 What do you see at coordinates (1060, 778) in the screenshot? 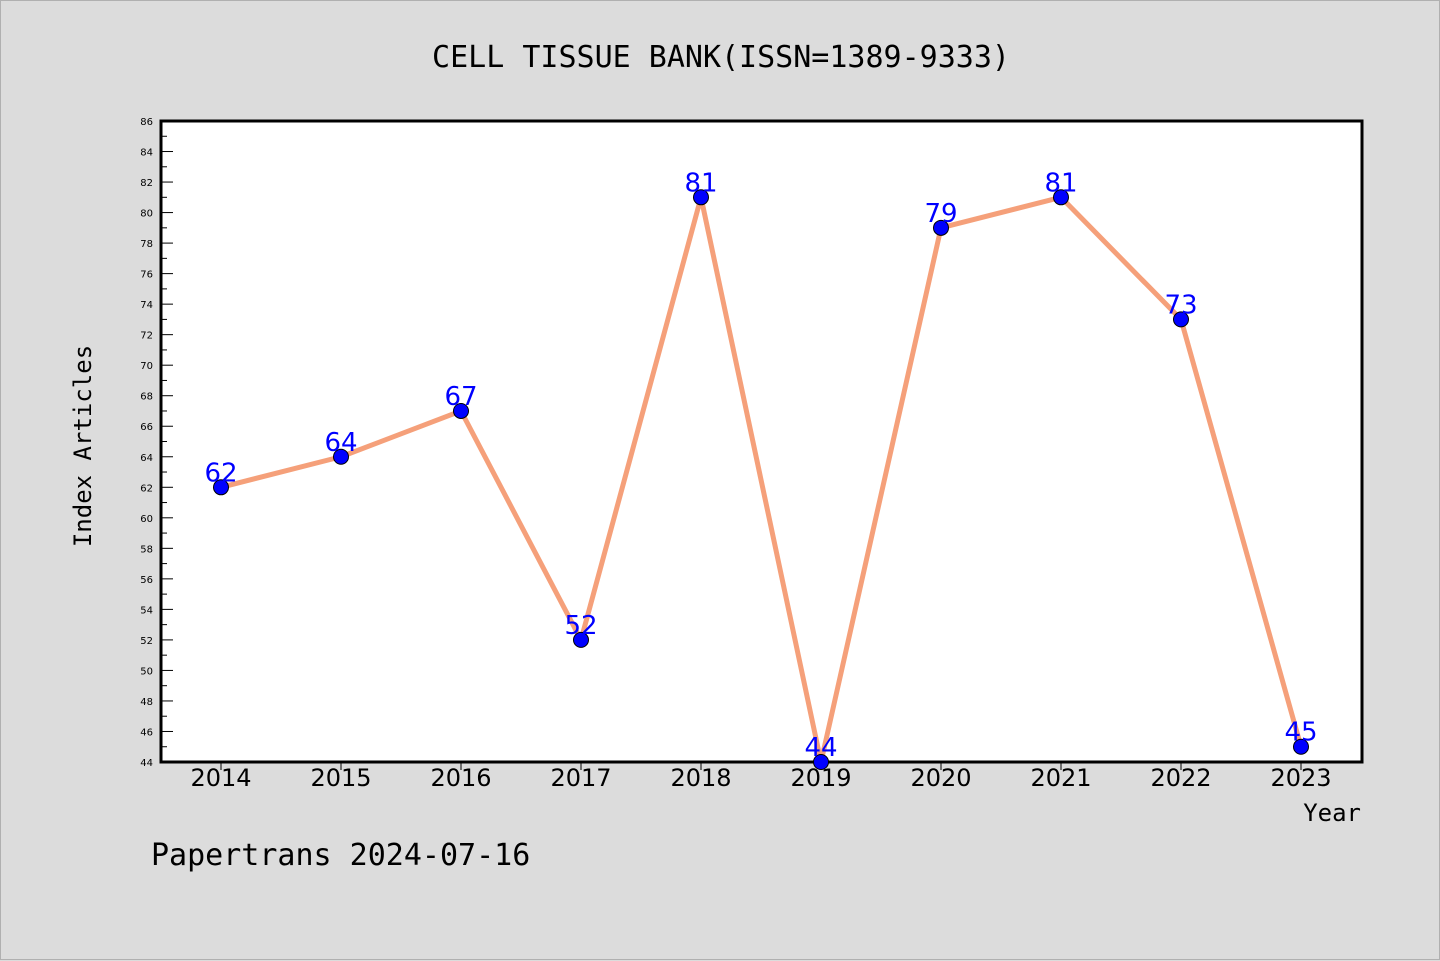
I see `x-tick-label: 2021` at bounding box center [1060, 778].